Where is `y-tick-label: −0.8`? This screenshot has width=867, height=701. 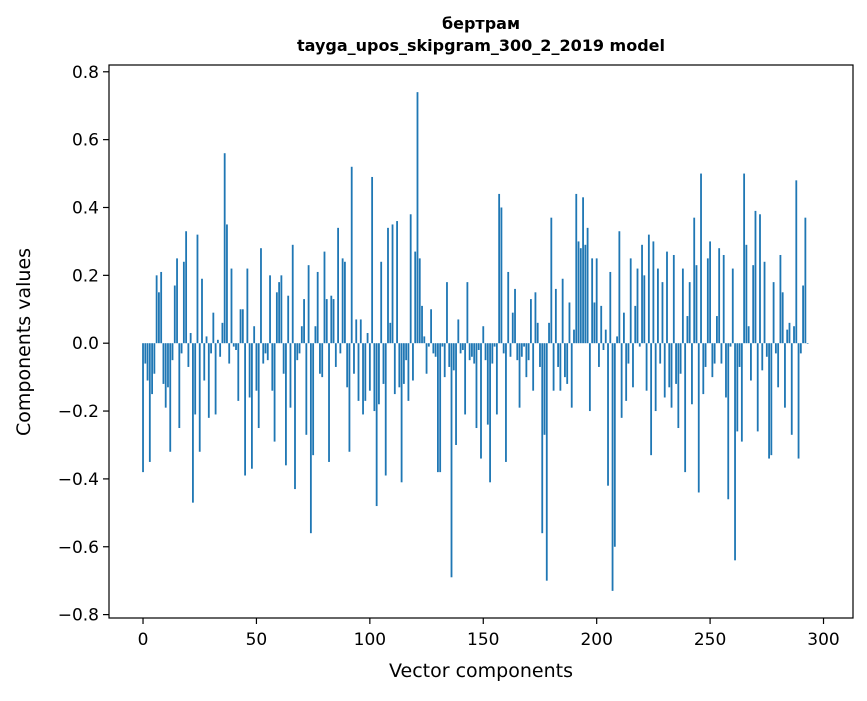 y-tick-label: −0.8 is located at coordinates (78, 616).